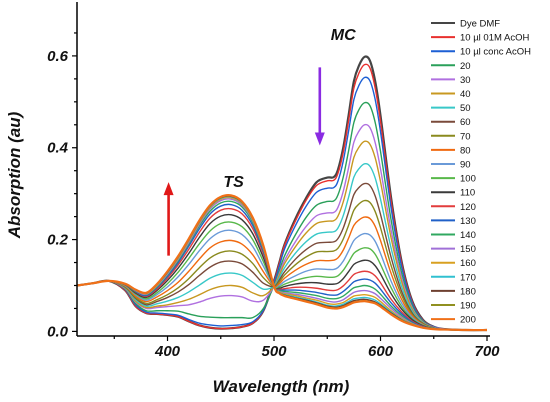 The width and height of the screenshot is (550, 402). Describe the element at coordinates (453, 291) in the screenshot. I see `legend-item: 180` at that location.